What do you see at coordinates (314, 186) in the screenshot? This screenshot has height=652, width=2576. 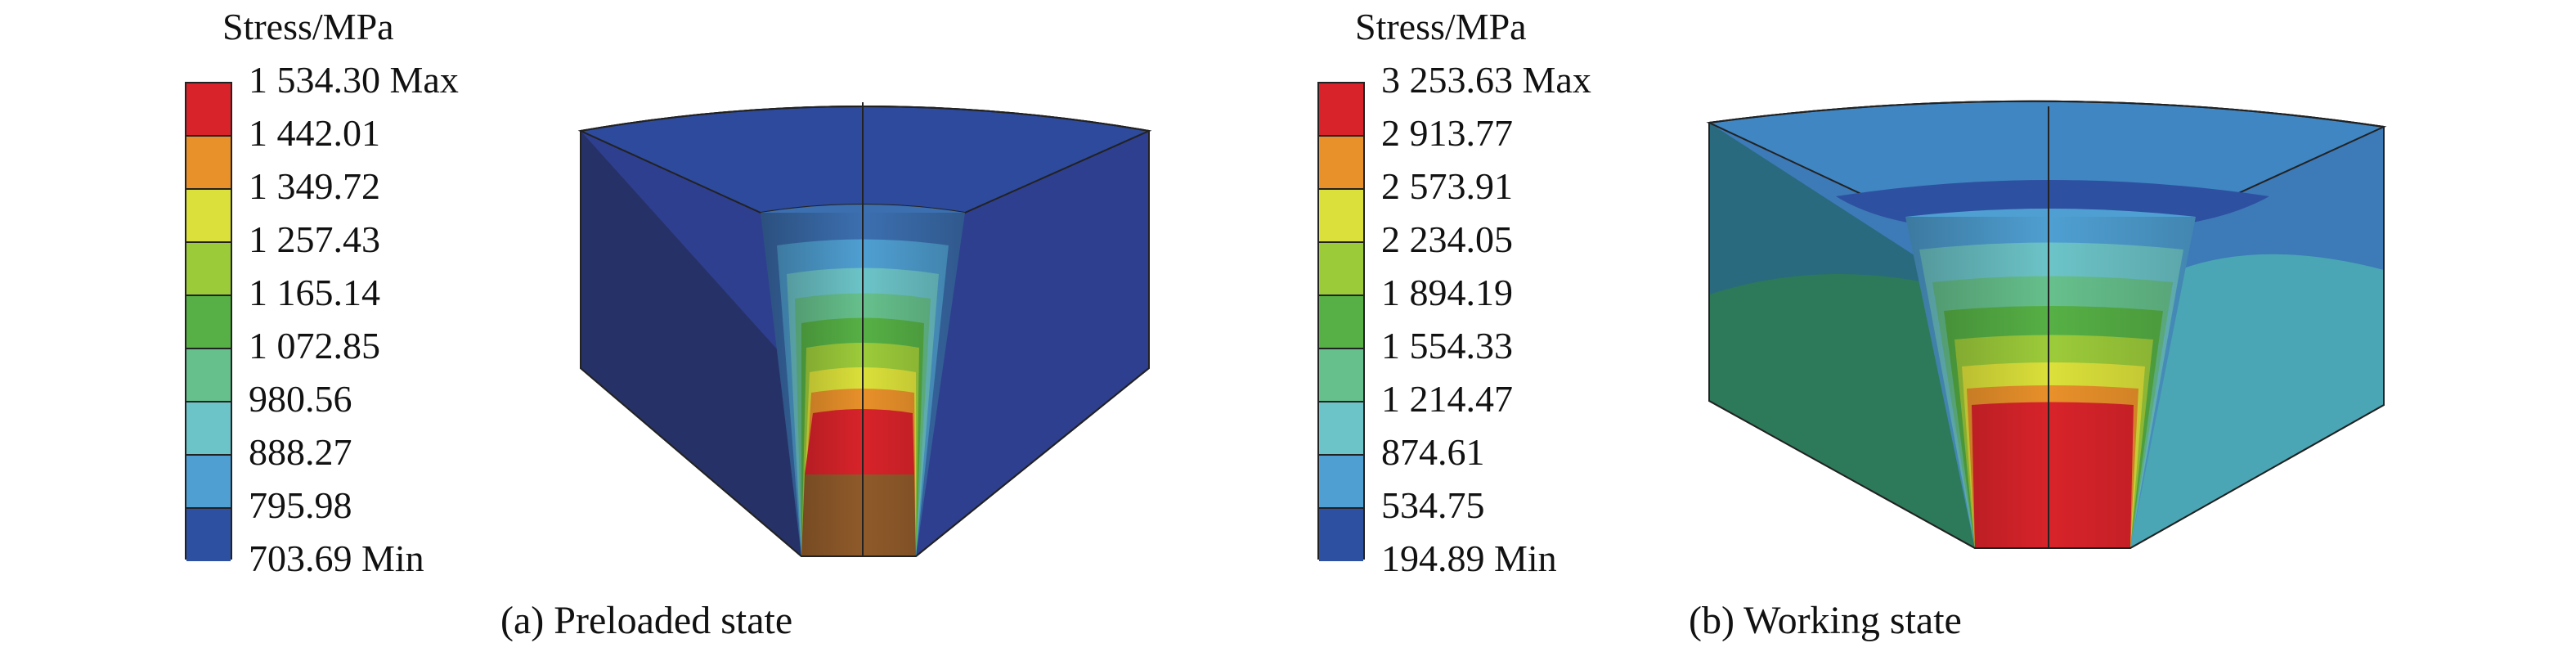 I see `legend-label: 1 349.72` at bounding box center [314, 186].